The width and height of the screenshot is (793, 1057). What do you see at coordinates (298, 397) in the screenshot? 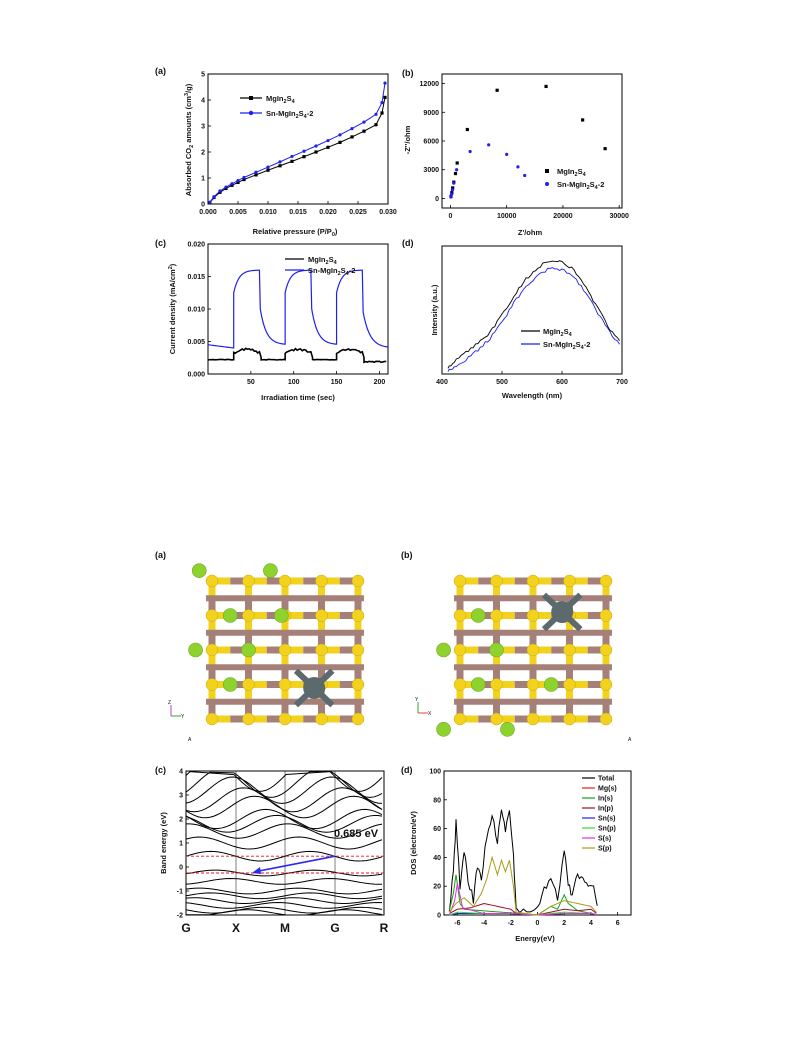
I see `x-axis-label: Irradiation time (sec)` at bounding box center [298, 397].